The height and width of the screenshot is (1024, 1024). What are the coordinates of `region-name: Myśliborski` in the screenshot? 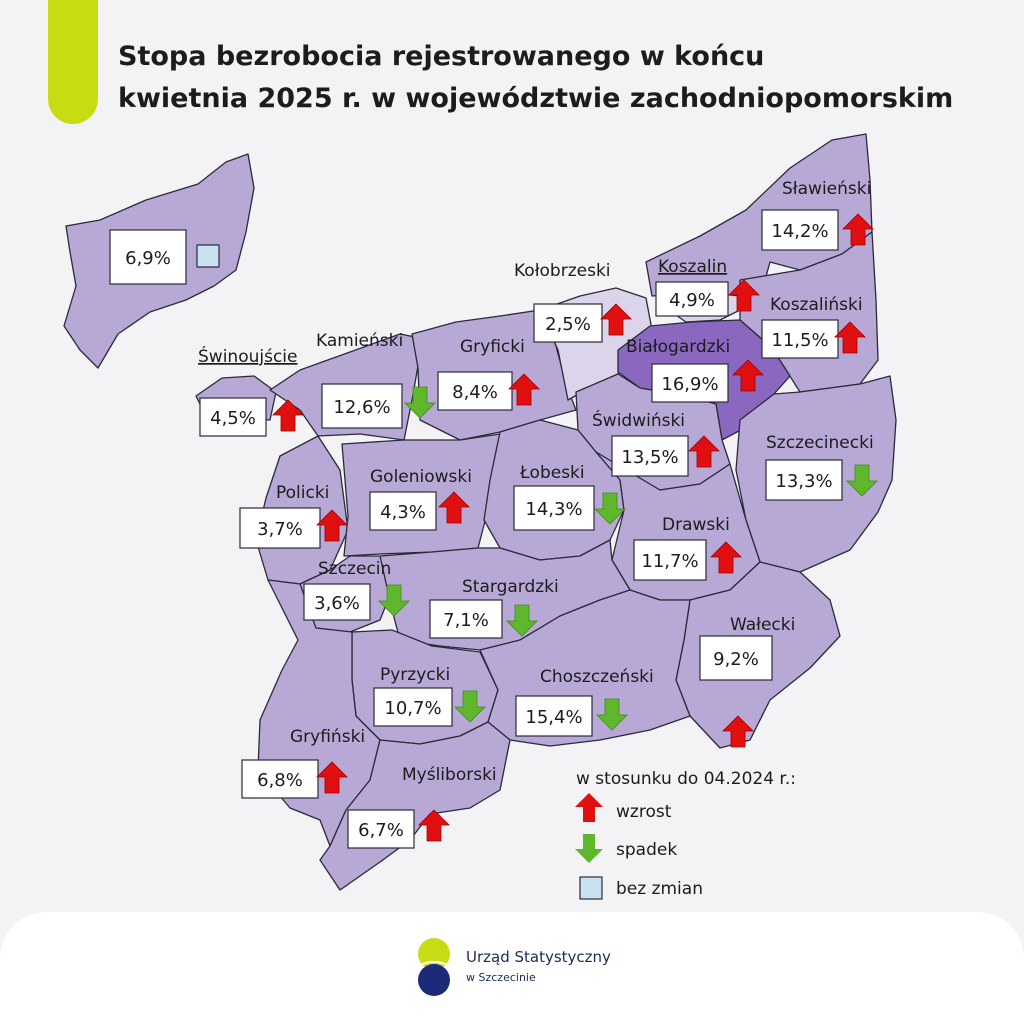 It's located at (449, 775).